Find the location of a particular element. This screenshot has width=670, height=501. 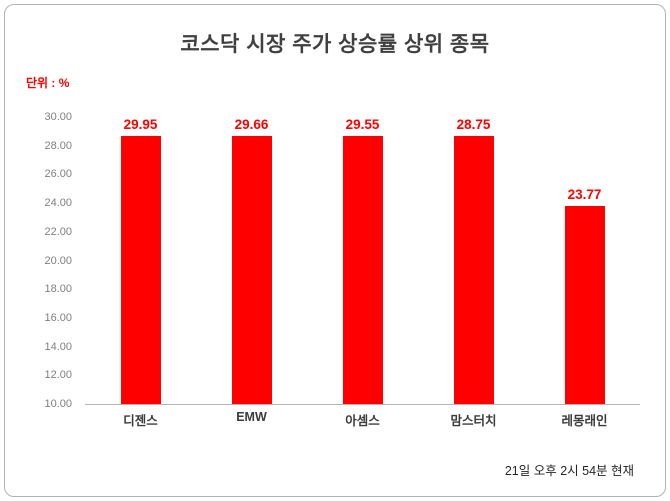

x-axis-labels: 디젠스 EMW 아셈스 맘스터치 레몽래인 is located at coordinates (362, 419).